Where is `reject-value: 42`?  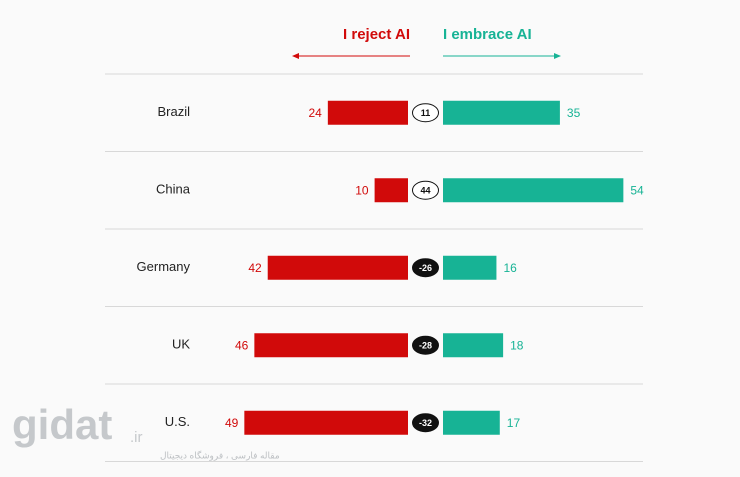
reject-value: 42 is located at coordinates (255, 268).